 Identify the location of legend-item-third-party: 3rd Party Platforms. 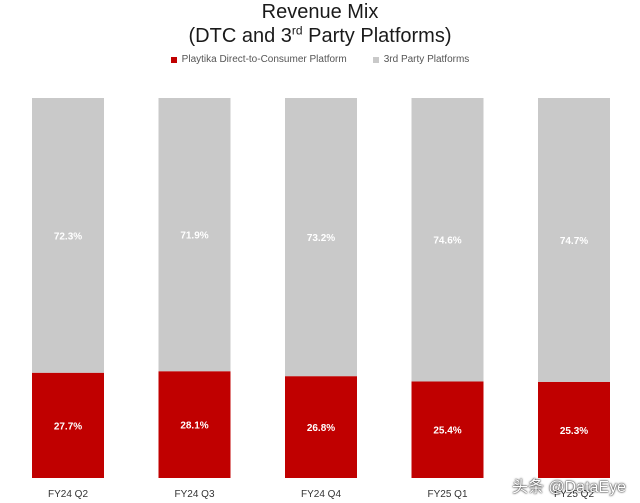
(421, 59).